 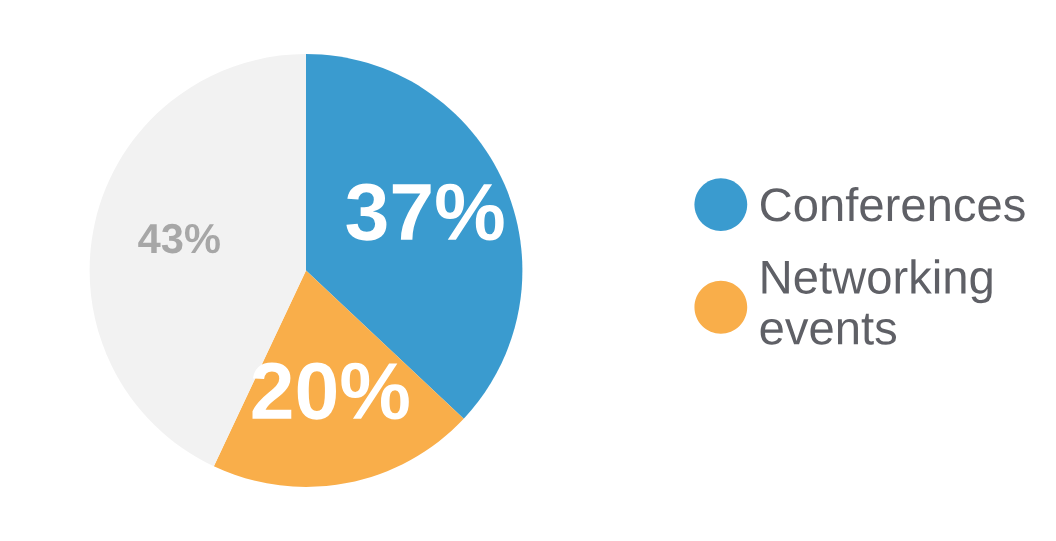 I want to click on legend-label: Conferences, so click(x=893, y=204).